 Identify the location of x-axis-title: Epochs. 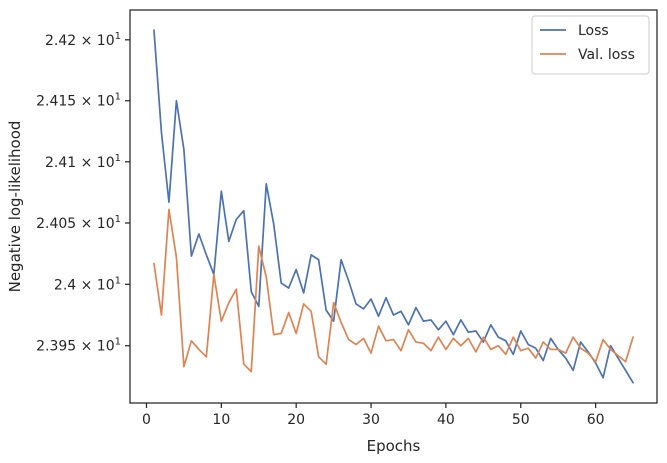
(394, 446).